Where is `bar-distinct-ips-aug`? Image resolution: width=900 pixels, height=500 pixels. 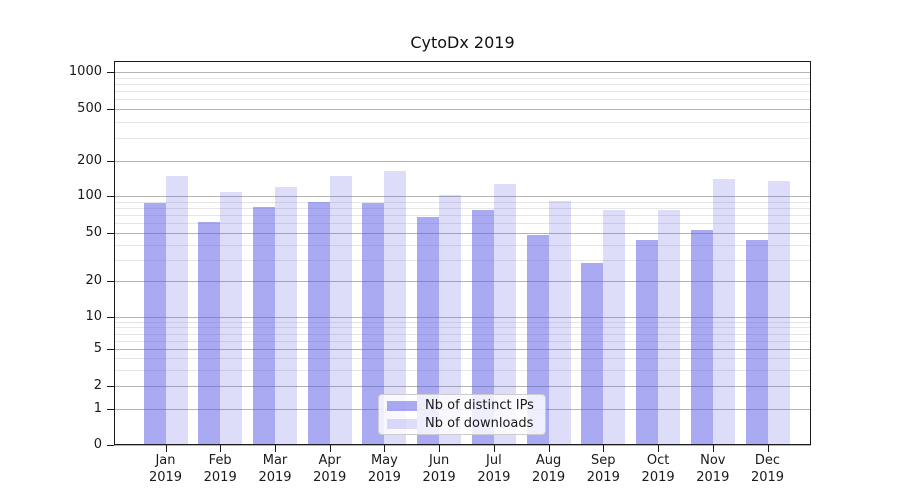 bar-distinct-ips-aug is located at coordinates (537, 340).